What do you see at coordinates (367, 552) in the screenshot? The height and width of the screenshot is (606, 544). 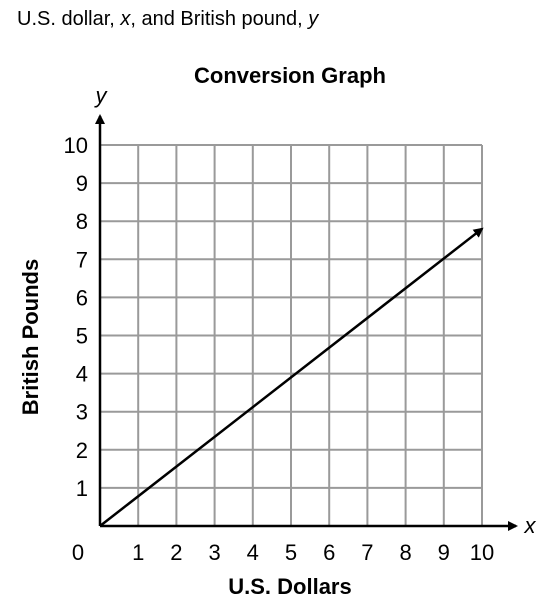 I see `x-tick-label: 7` at bounding box center [367, 552].